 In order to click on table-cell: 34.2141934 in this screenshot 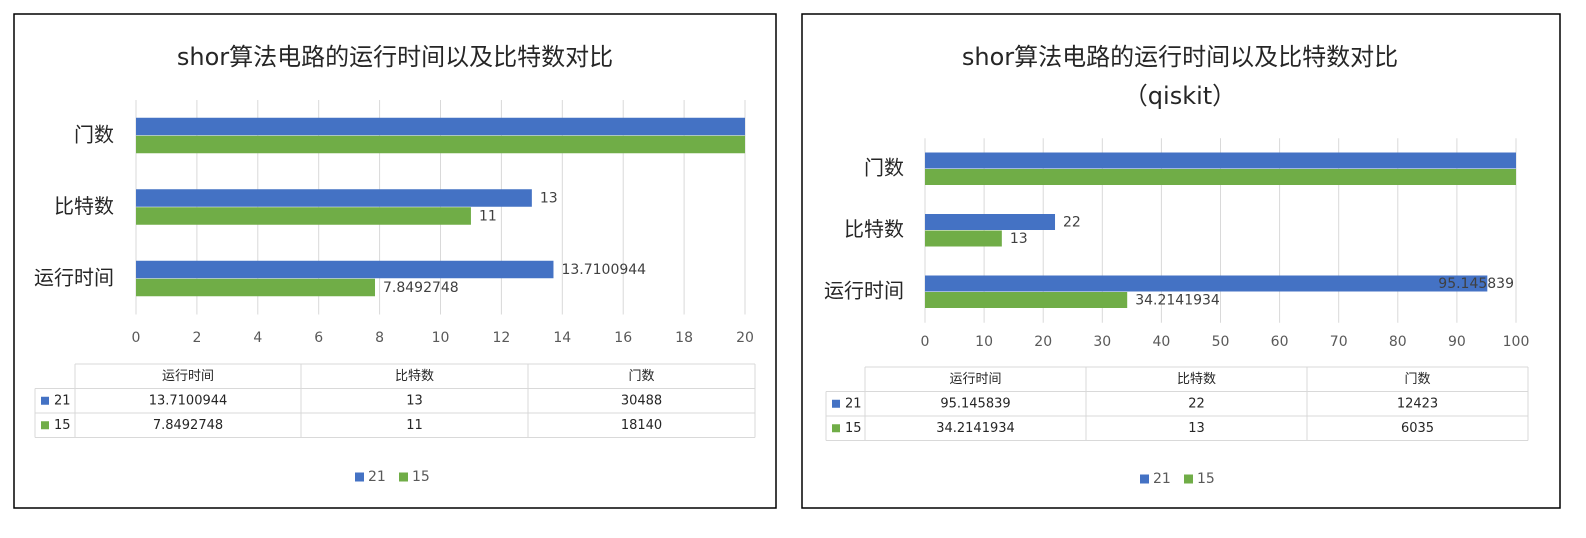, I will do `click(975, 428)`.